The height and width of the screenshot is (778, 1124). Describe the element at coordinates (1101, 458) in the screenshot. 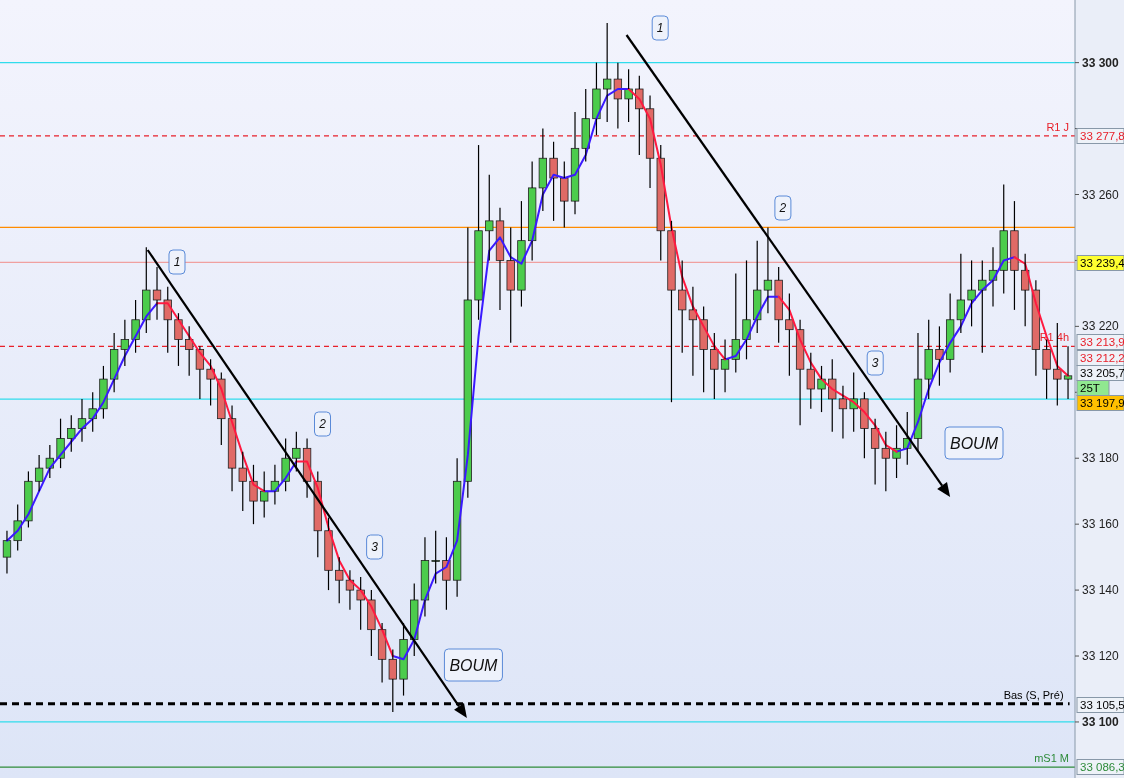

I see `y-tick-label: 33 180` at that location.